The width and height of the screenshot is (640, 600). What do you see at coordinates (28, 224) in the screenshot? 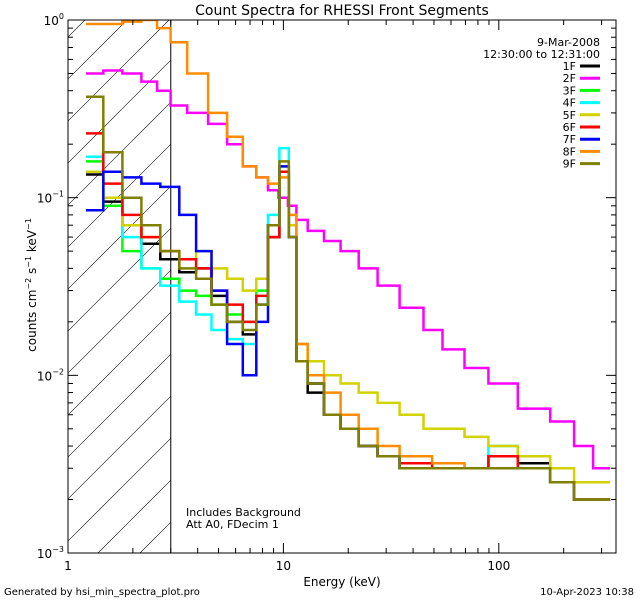
I see `y-label-sup-c: −1` at bounding box center [28, 224].